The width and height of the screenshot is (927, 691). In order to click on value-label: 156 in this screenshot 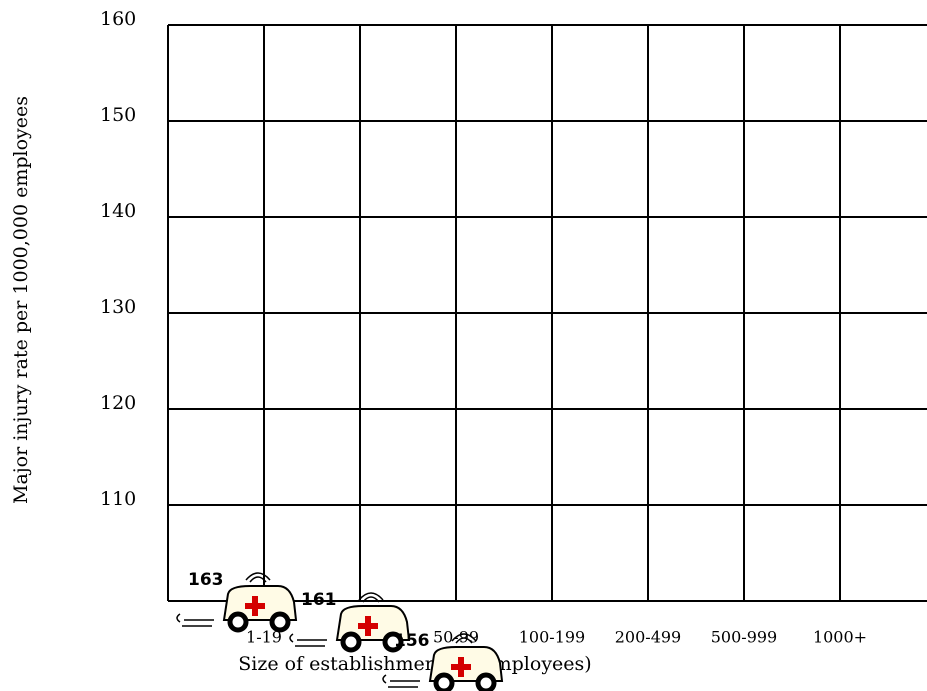, I will do `click(412, 641)`.